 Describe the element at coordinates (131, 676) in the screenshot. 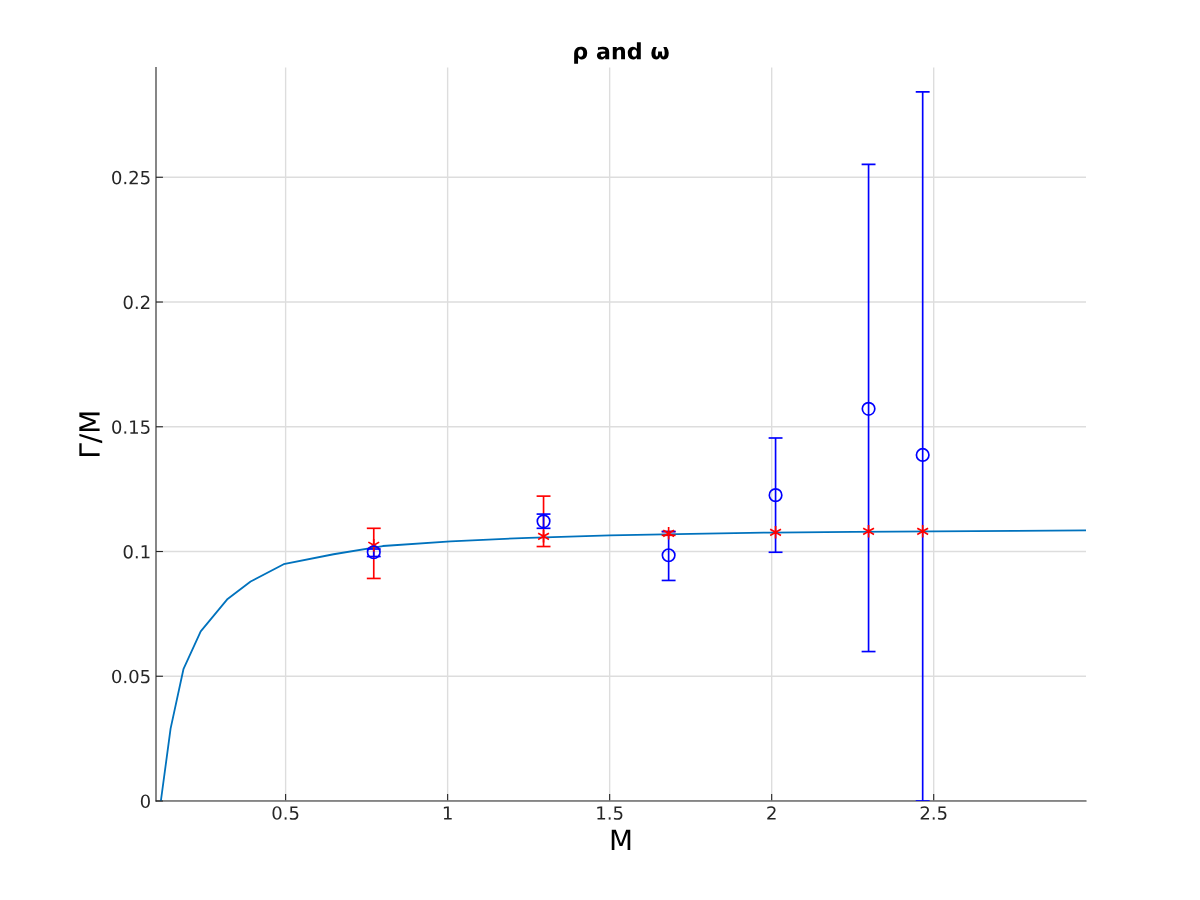

I see `y-tick-label: 0.05` at that location.